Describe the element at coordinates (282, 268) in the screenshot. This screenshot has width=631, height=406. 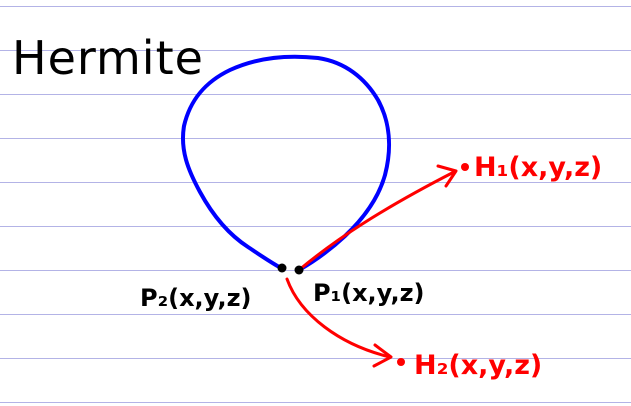
I see `point-p2-dot` at that location.